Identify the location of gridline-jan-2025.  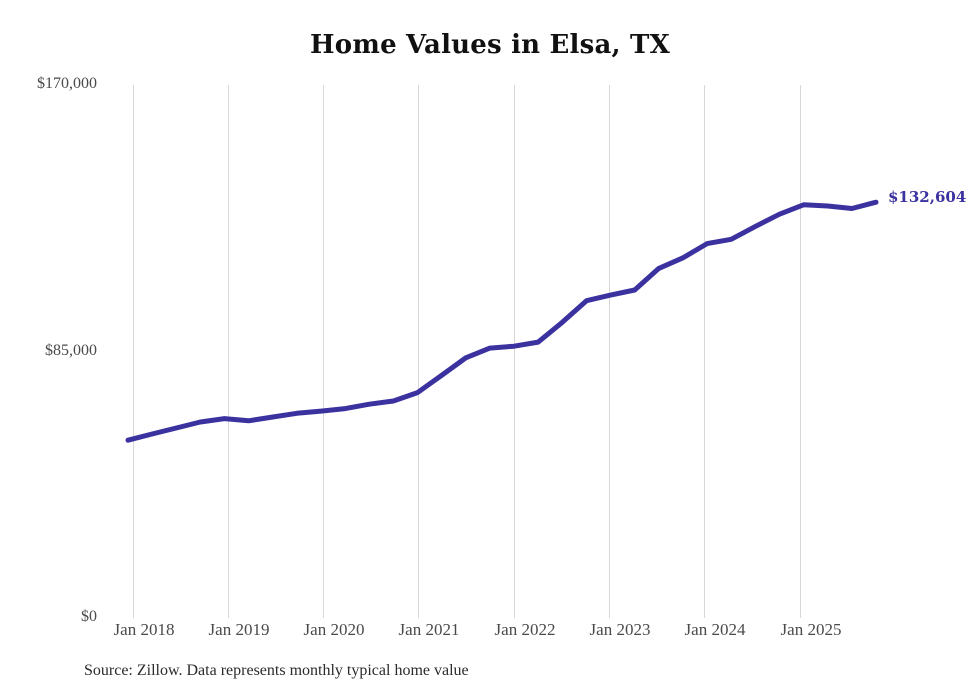
(800, 351).